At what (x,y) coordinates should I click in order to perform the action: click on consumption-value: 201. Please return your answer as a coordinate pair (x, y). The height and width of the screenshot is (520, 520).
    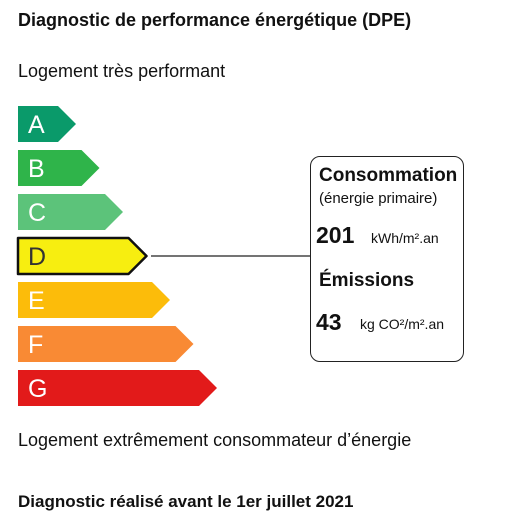
    Looking at the image, I should click on (335, 235).